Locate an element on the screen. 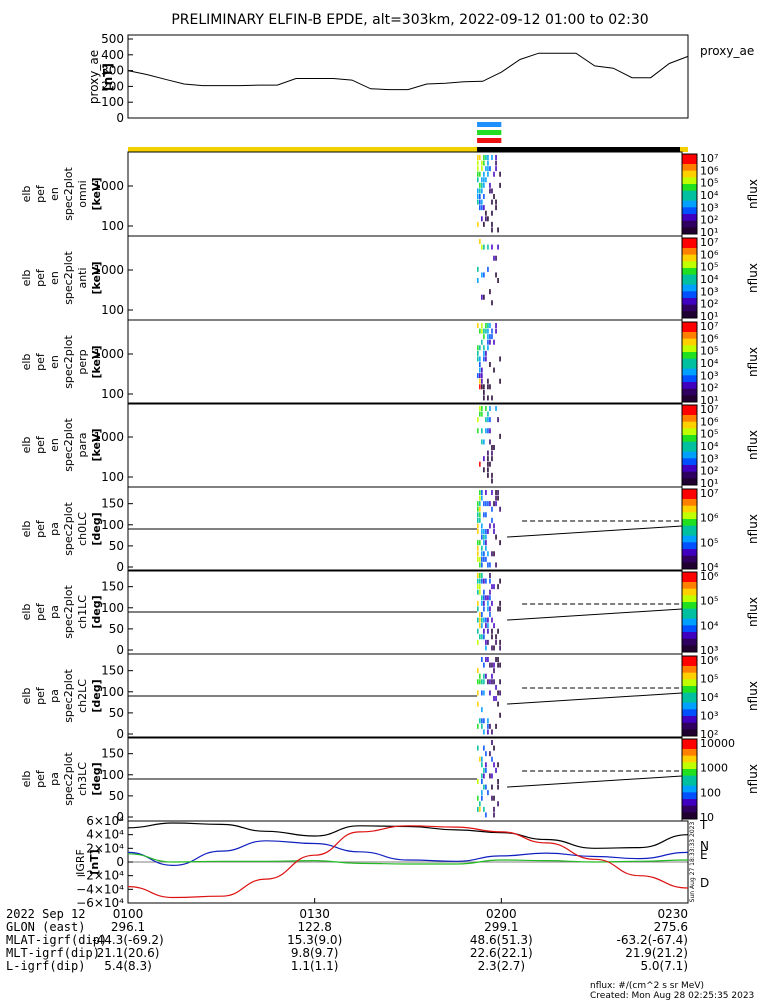 This screenshot has height=1004, width=775. colorbar-tick-label: 1000 is located at coordinates (714, 768).